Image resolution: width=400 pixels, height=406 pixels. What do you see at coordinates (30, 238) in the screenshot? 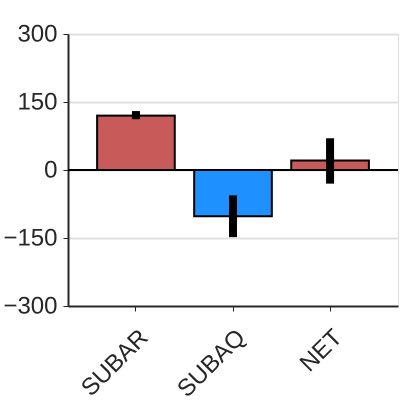
I see `y-tick-label: −150` at bounding box center [30, 238].